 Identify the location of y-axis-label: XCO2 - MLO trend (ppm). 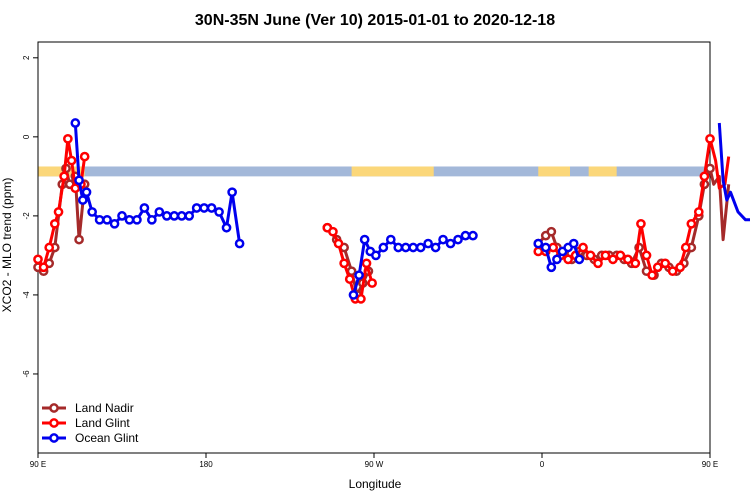
(7, 245).